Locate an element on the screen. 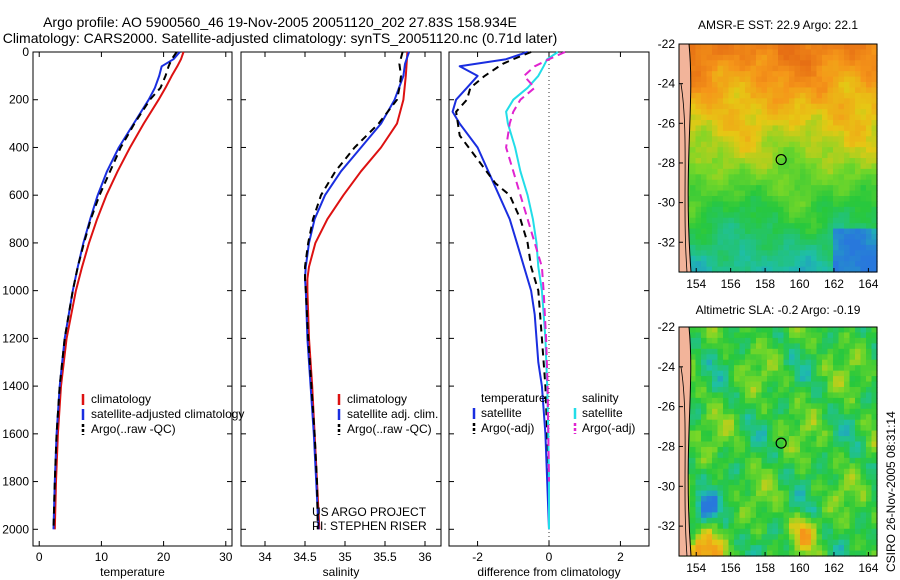  difference-profile-xlabel: difference from climatology is located at coordinates (548, 572).